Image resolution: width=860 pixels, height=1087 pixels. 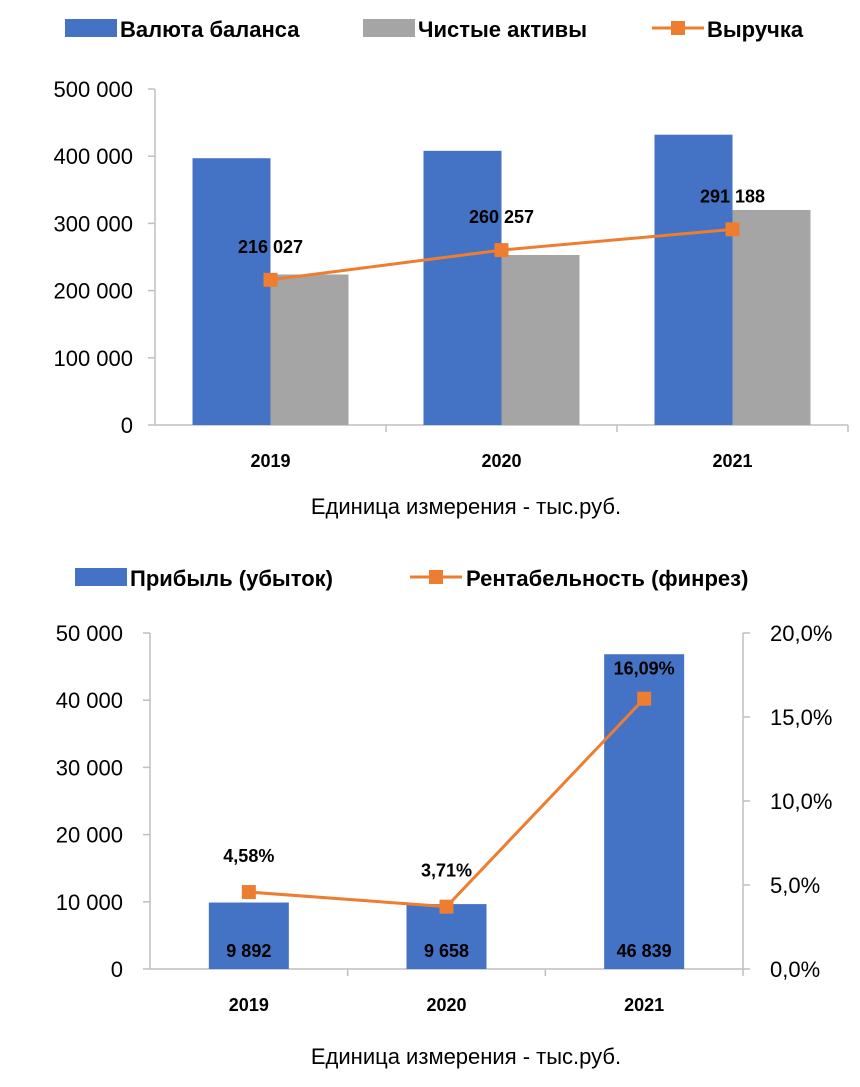 I want to click on y-tick-label: 200 000, so click(x=93, y=291).